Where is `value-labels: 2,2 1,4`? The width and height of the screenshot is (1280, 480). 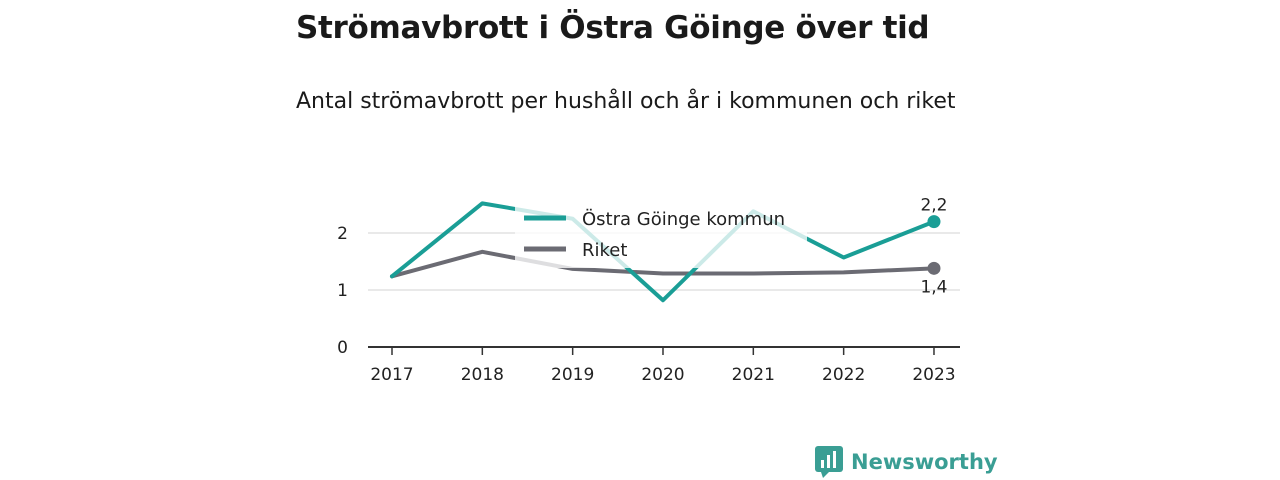 value-labels: 2,2 1,4 is located at coordinates (933, 247).